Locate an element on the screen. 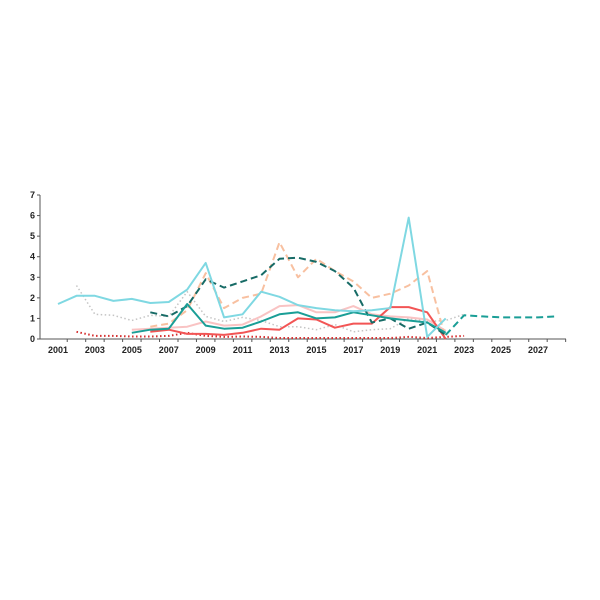 The height and width of the screenshot is (600, 600). x-tick-label: 2021 is located at coordinates (427, 350).